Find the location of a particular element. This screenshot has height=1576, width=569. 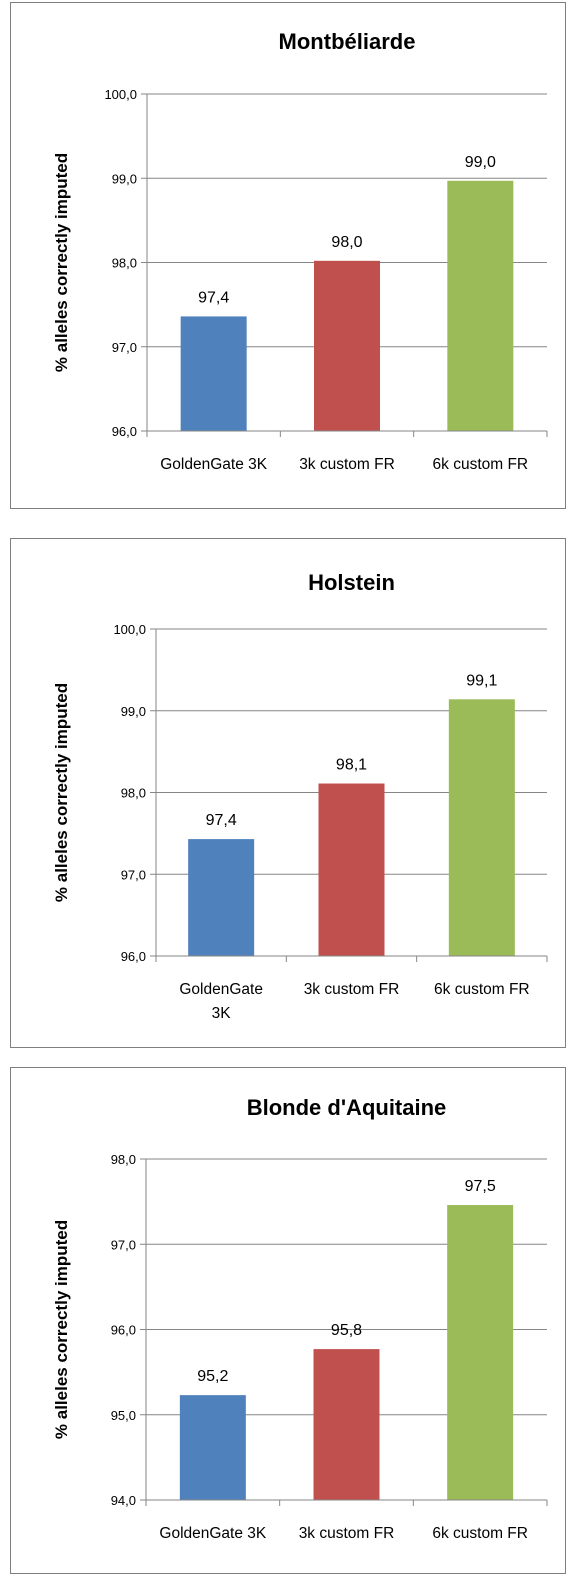

y-tick-label: 94,0 is located at coordinates (123, 1500).